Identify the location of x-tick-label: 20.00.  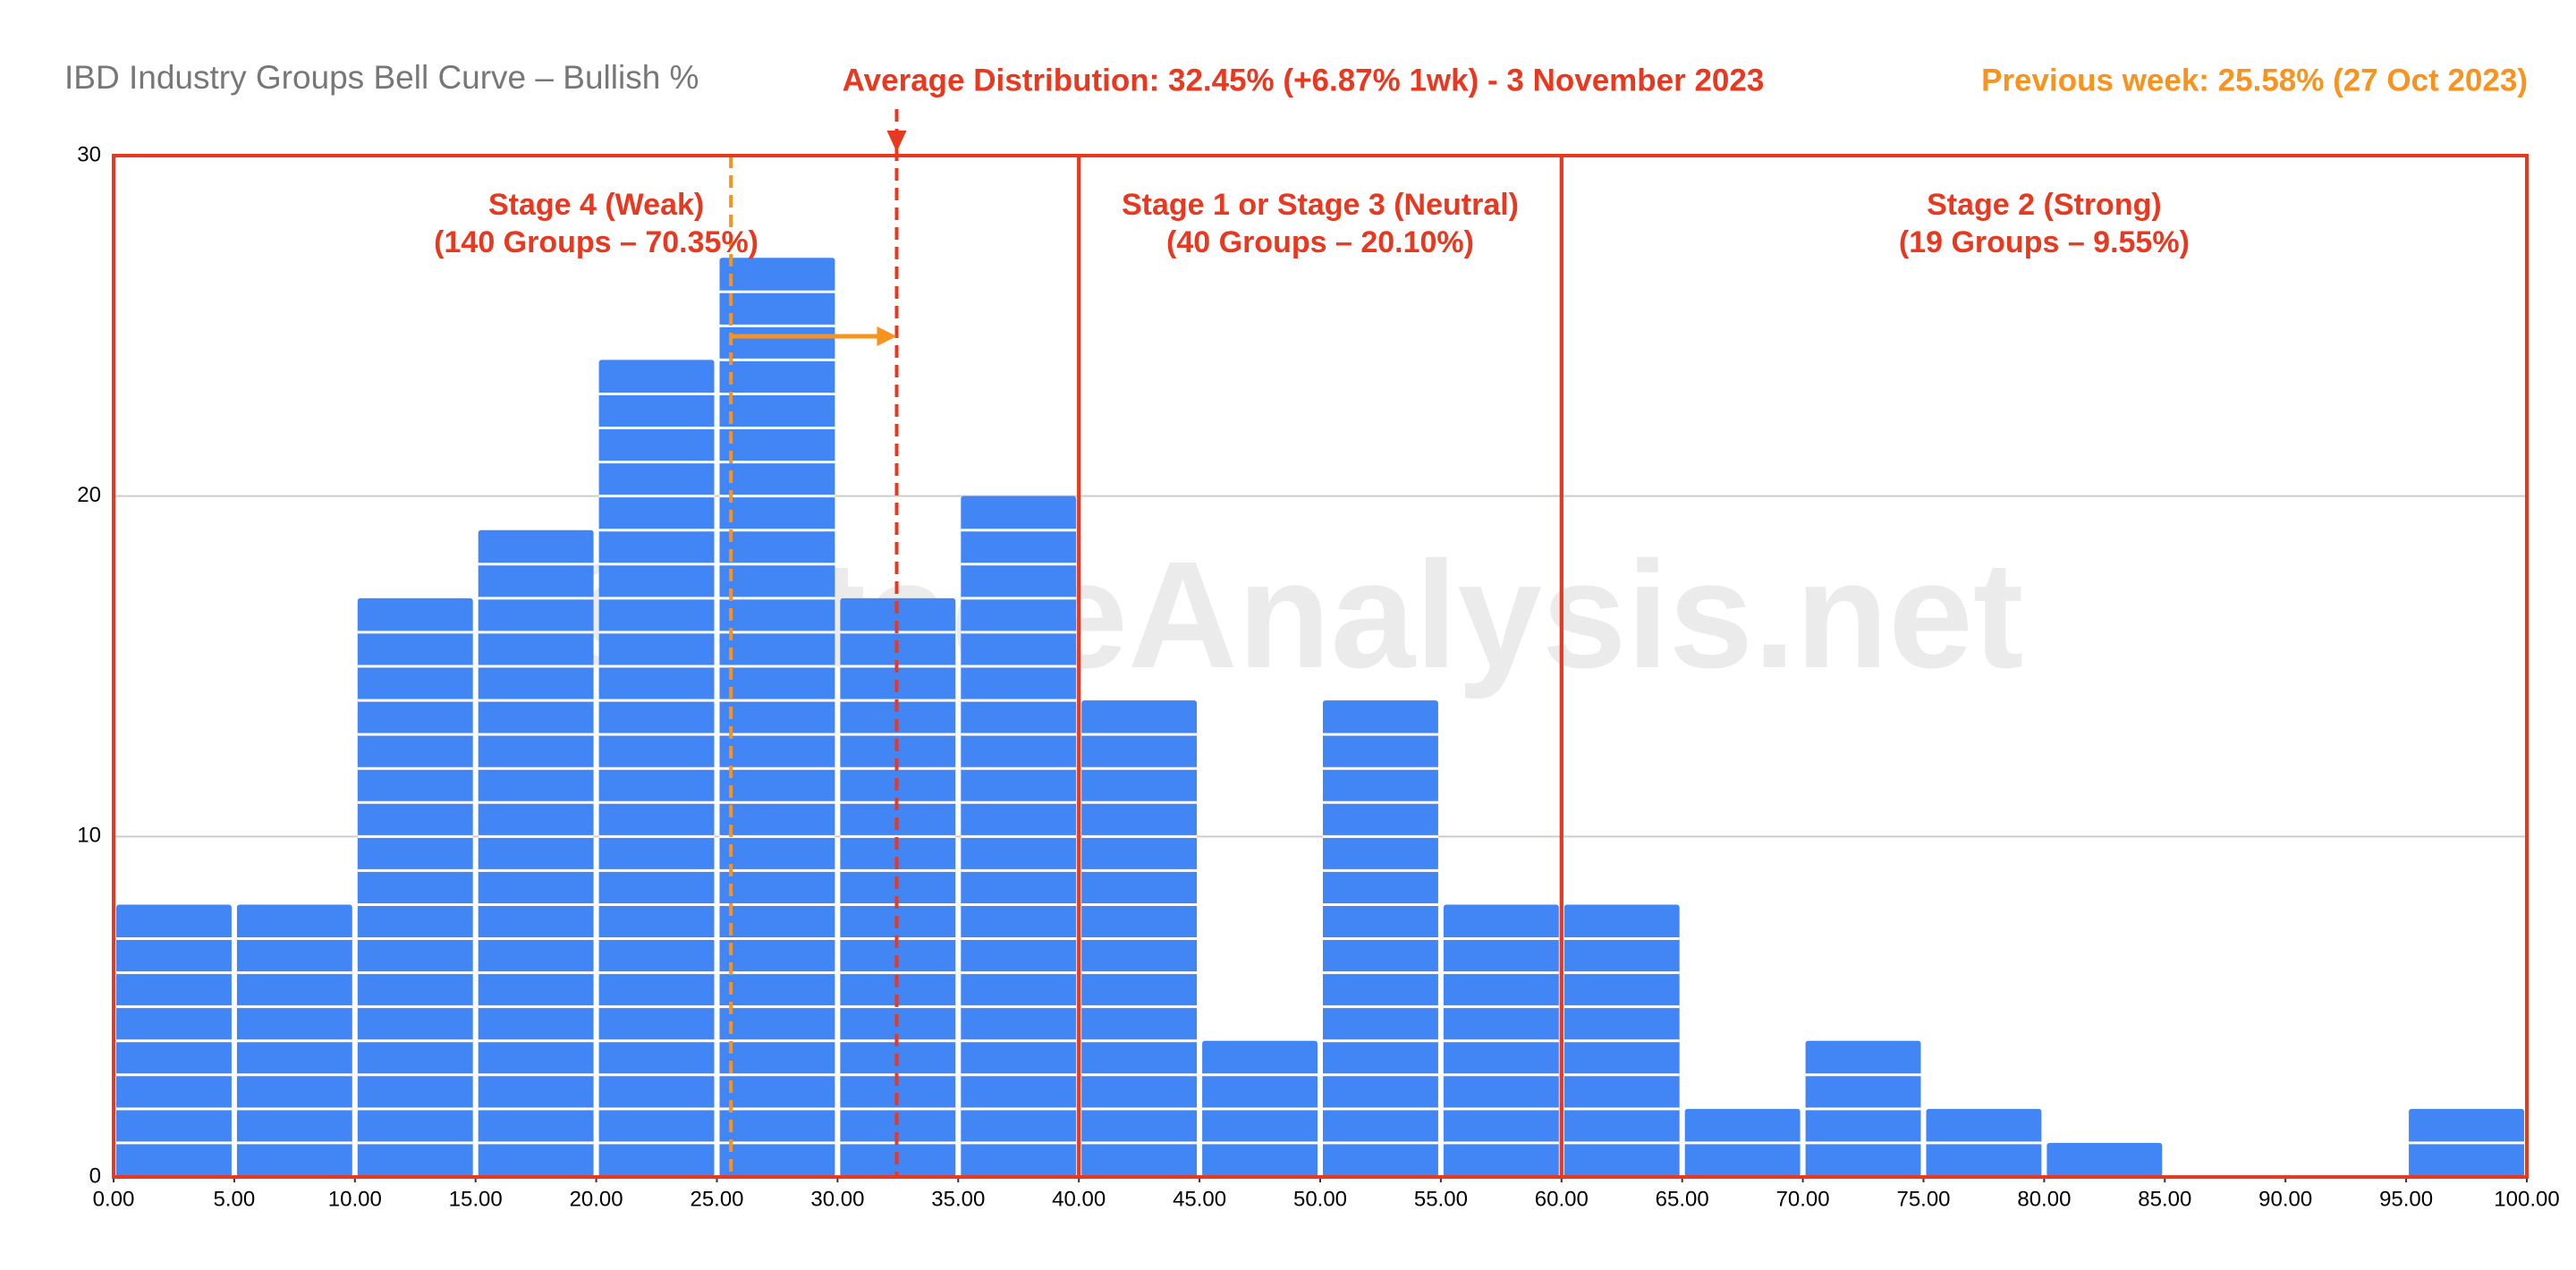
(596, 1199).